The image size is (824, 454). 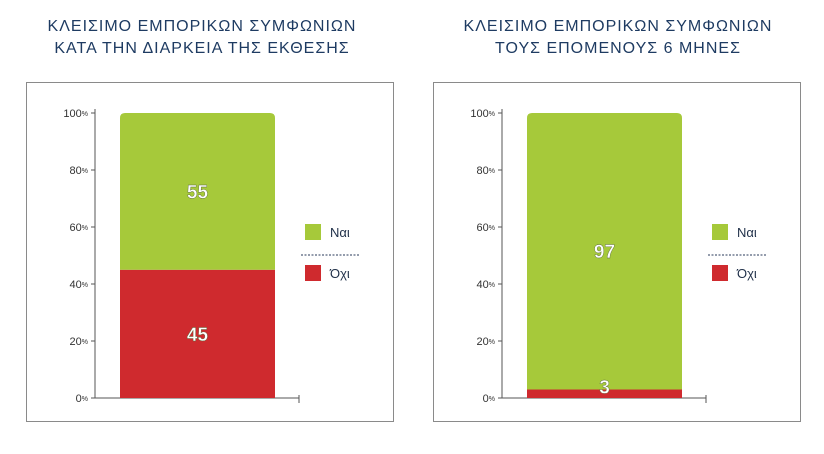 What do you see at coordinates (489, 399) in the screenshot?
I see `y-tick-label-right: 0%` at bounding box center [489, 399].